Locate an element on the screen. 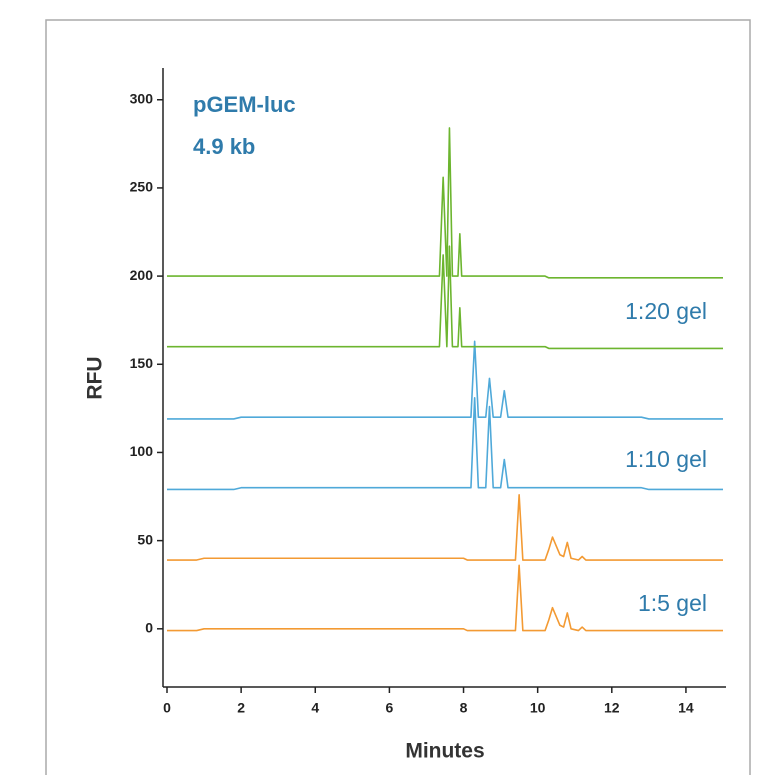  x-tick-label: 0 is located at coordinates (167, 708).